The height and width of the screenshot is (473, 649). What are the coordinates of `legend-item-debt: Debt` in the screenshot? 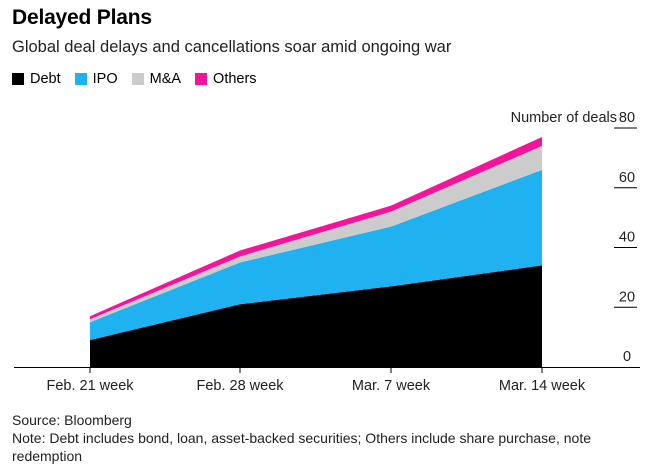 It's located at (36, 79).